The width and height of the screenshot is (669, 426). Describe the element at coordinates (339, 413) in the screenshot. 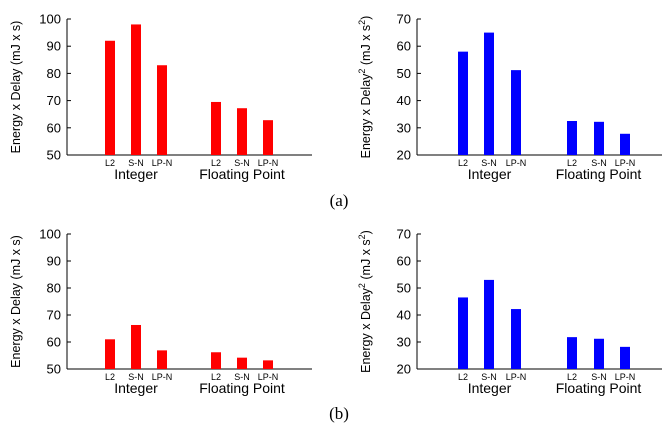

I see `panel-label-b: (b)` at that location.